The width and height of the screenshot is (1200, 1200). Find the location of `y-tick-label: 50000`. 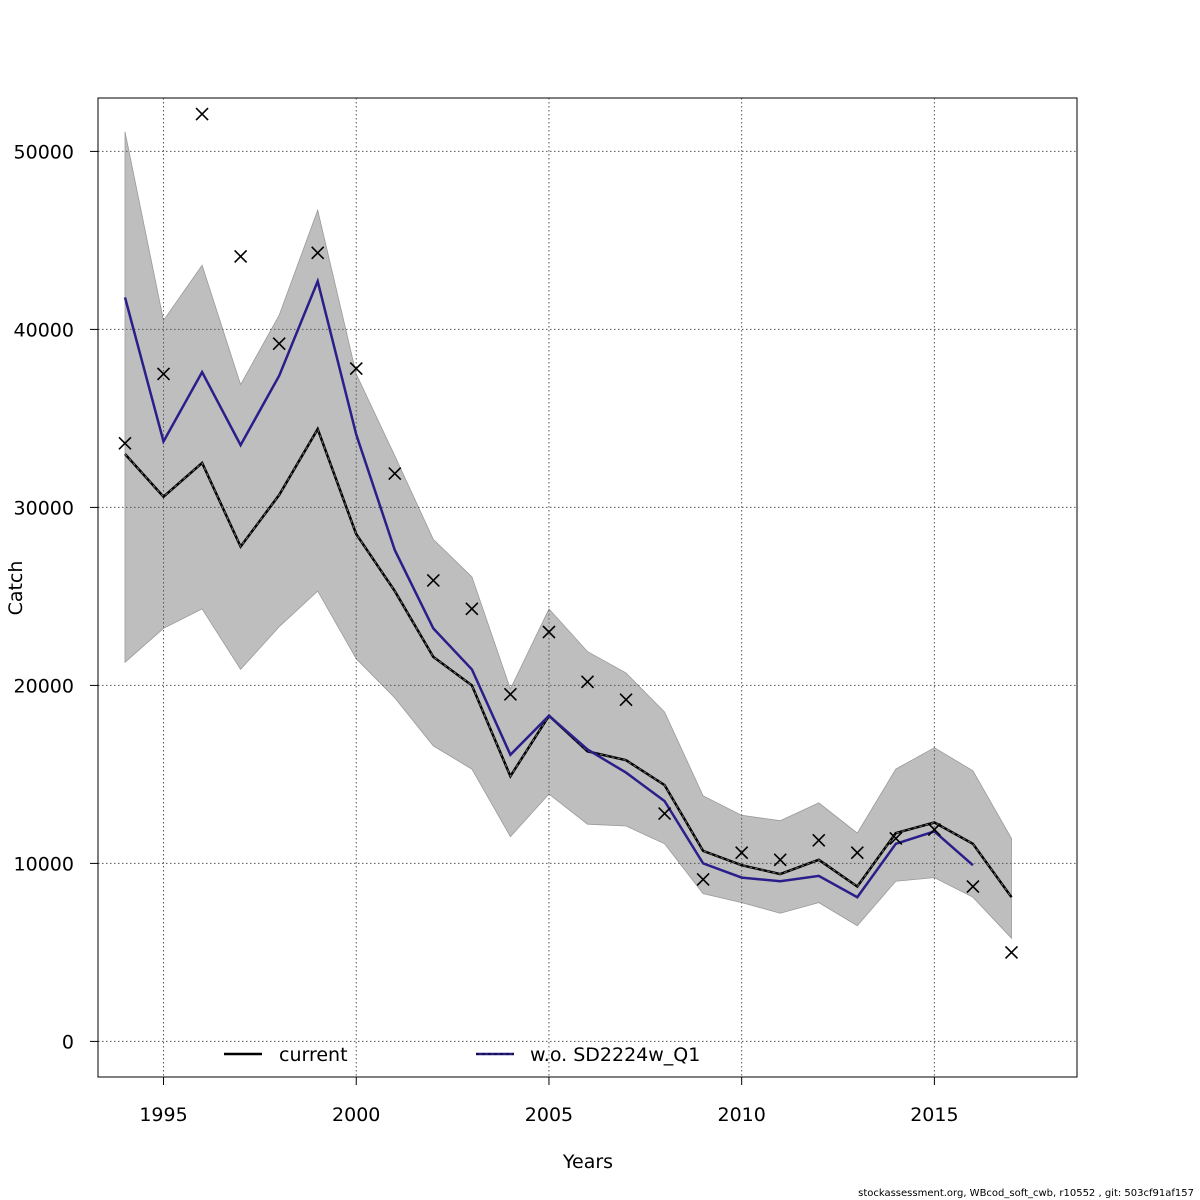

y-tick-label: 50000 is located at coordinates (44, 152).